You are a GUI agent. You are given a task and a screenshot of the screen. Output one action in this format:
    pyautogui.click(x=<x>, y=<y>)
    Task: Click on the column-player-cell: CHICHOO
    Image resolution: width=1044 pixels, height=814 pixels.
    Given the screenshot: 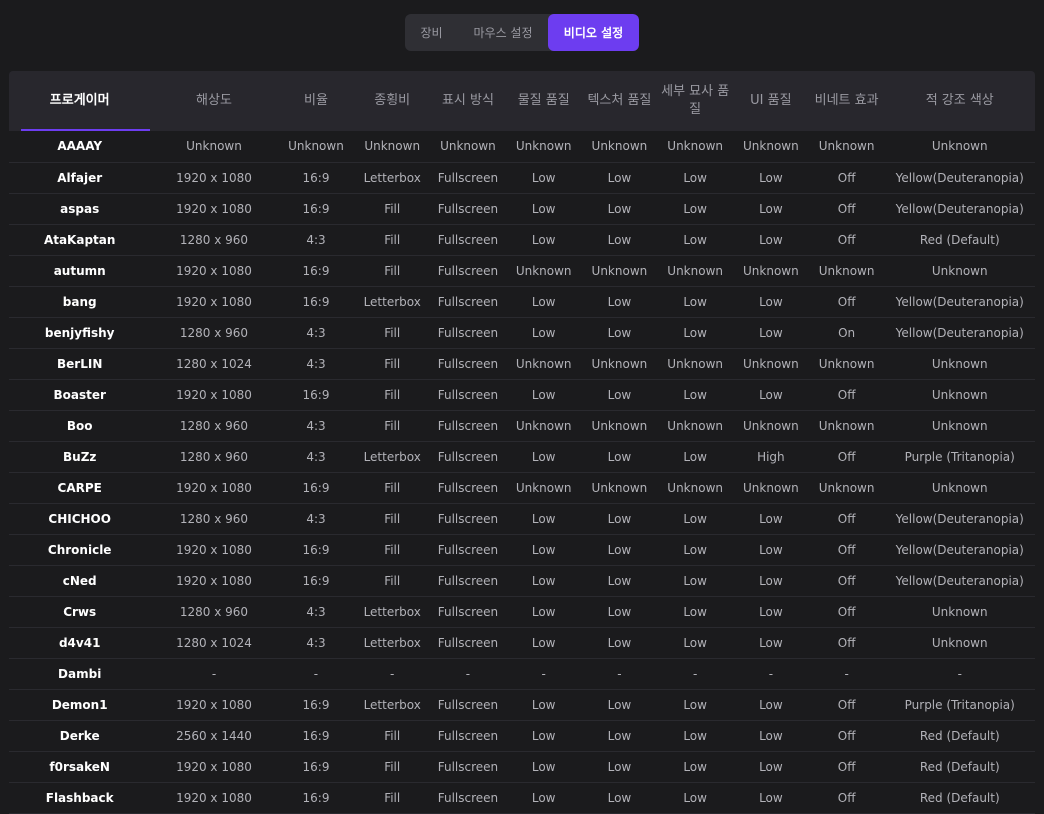 What is the action you would take?
    pyautogui.click(x=79, y=518)
    